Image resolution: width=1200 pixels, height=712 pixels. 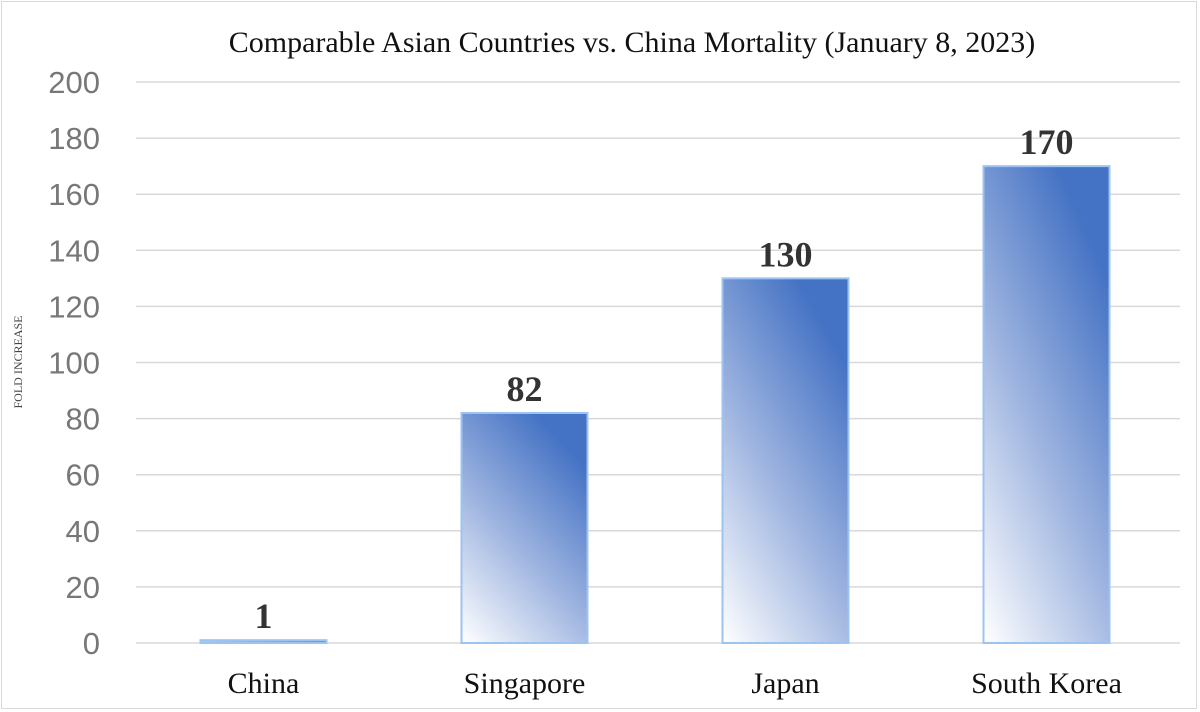 I want to click on data-label: 170, so click(x=1047, y=142).